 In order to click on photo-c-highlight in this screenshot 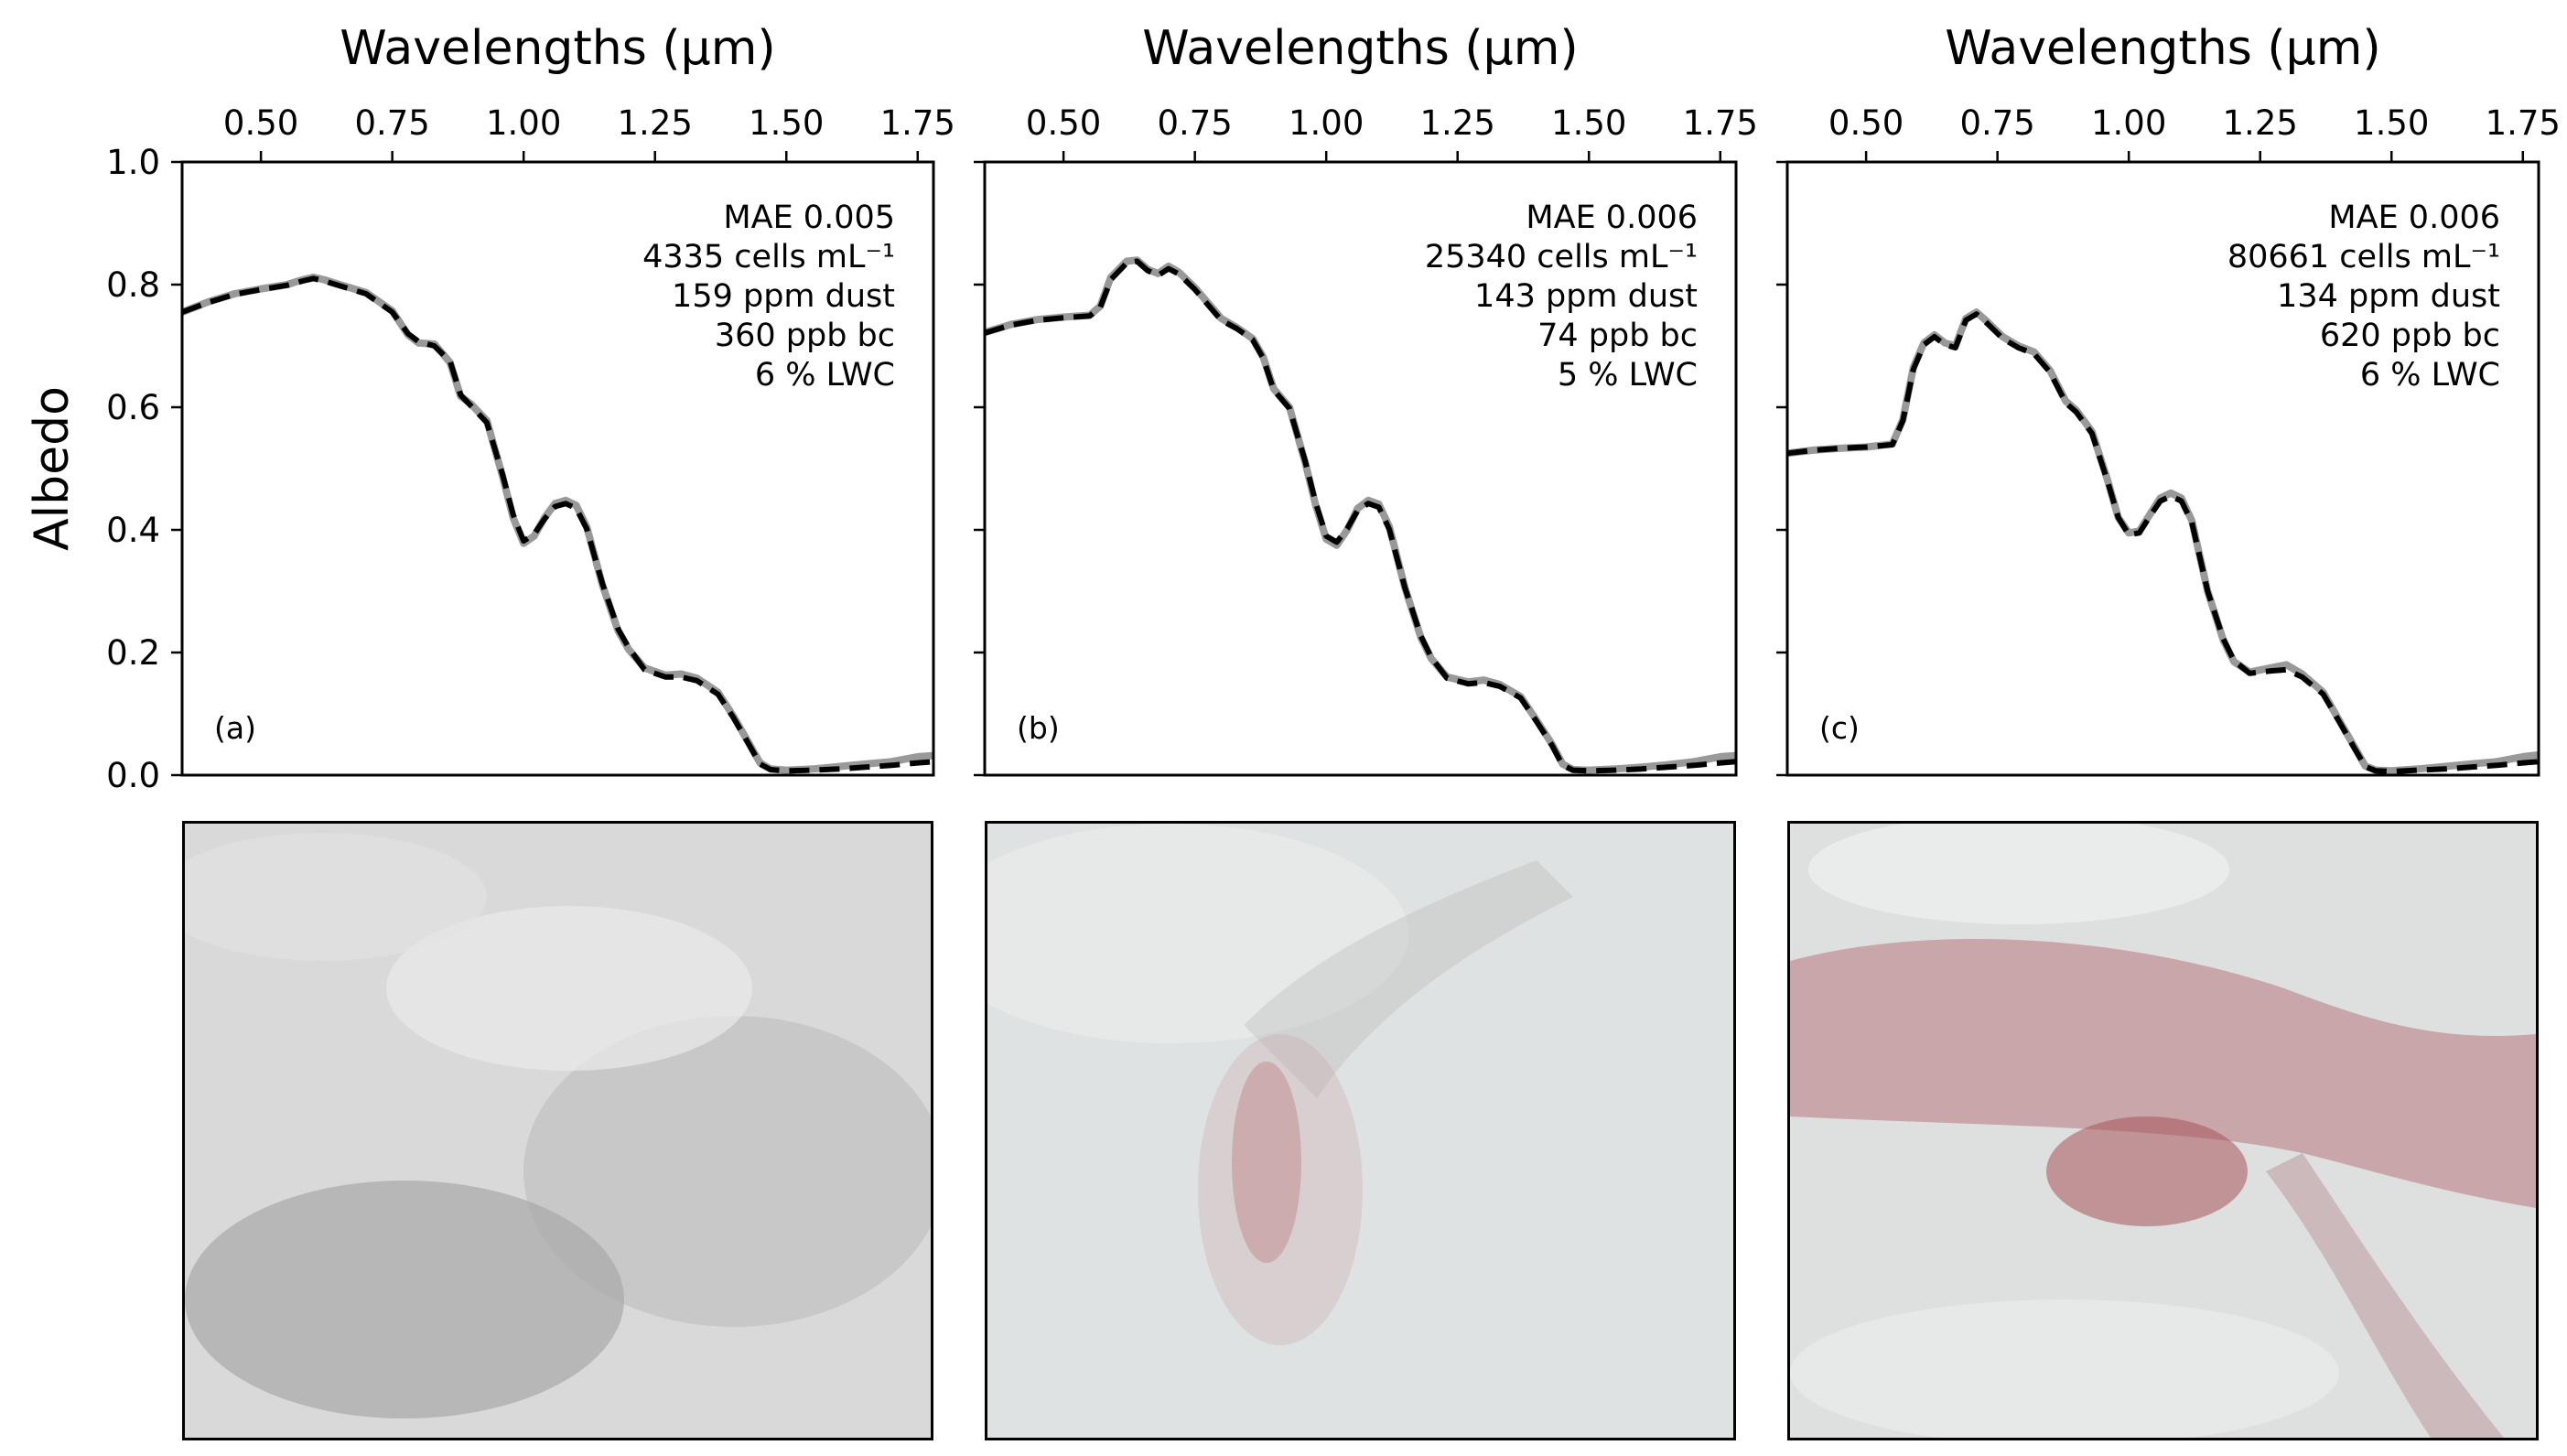, I will do `click(2019, 874)`.